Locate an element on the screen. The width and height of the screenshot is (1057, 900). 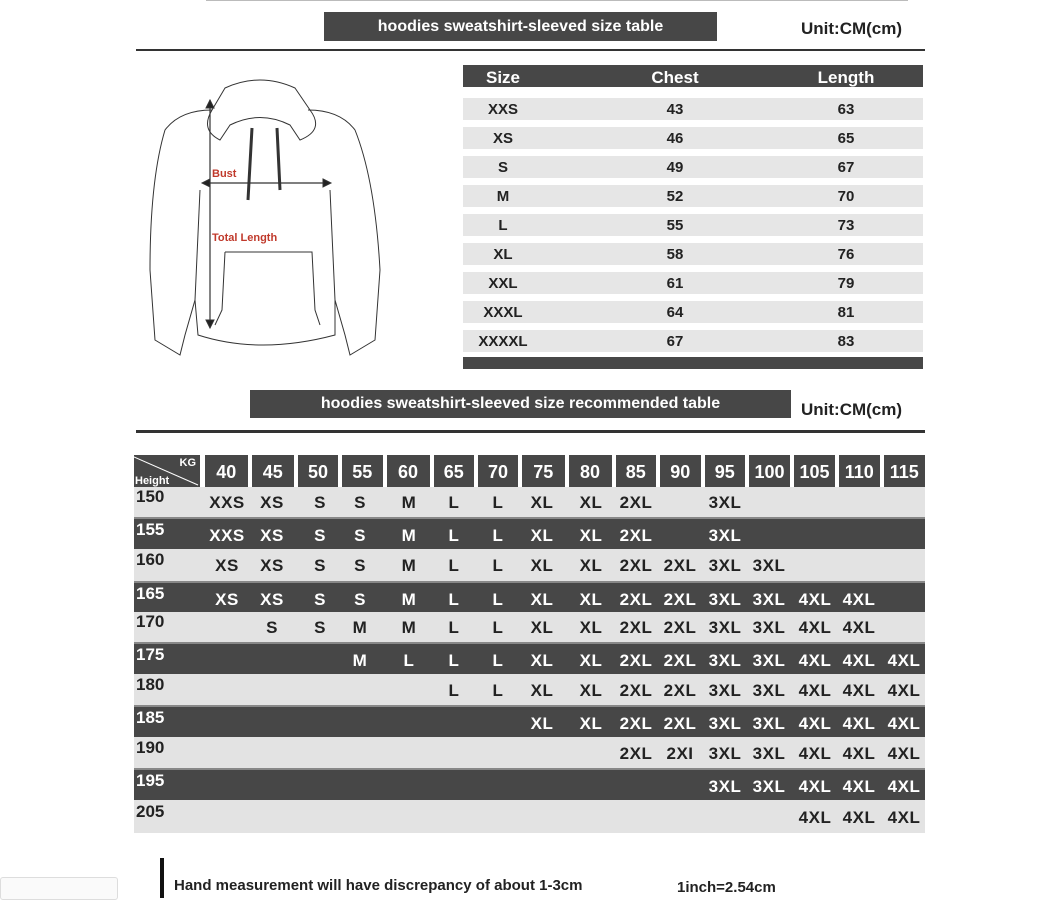
weight-header: 40 is located at coordinates (226, 471).